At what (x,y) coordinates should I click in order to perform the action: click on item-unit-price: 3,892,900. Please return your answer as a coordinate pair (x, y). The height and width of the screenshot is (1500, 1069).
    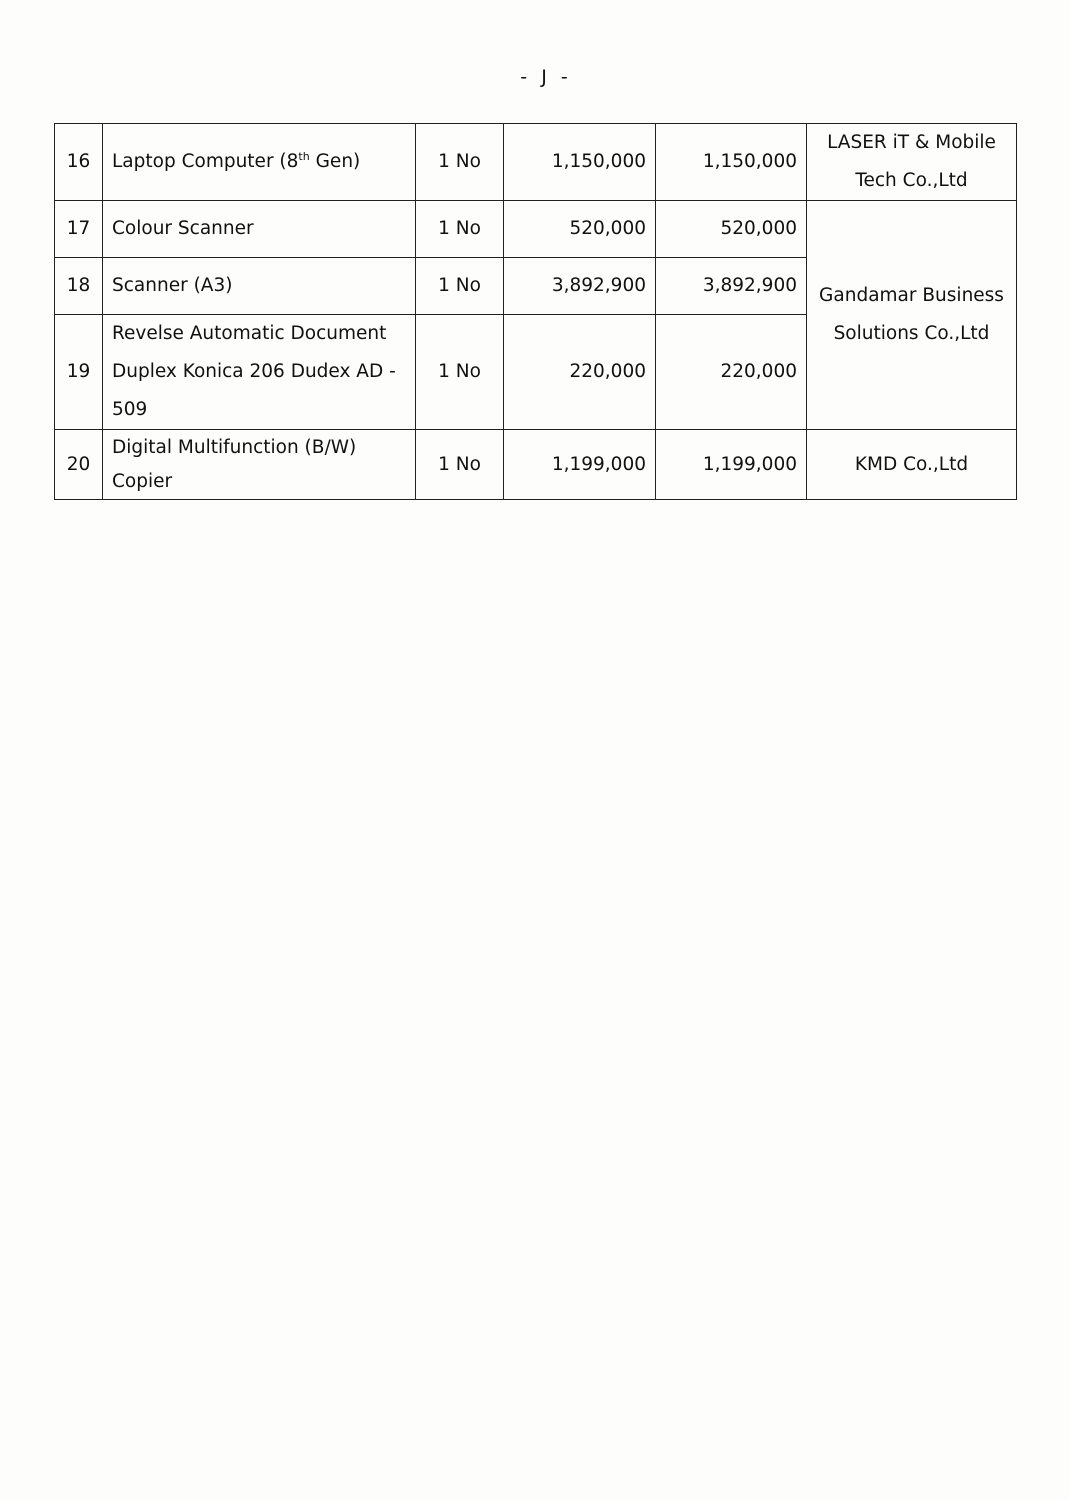
    Looking at the image, I should click on (579, 286).